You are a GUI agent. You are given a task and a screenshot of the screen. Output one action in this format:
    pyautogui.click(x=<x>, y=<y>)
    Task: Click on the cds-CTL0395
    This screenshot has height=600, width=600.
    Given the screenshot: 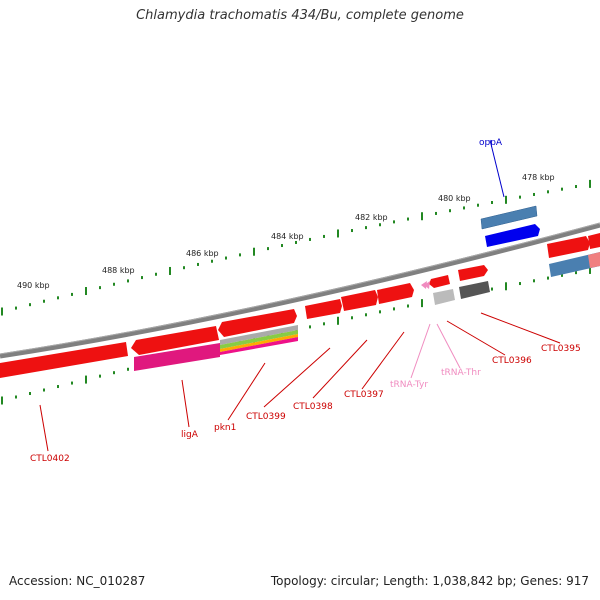 What is the action you would take?
    pyautogui.click(x=473, y=273)
    